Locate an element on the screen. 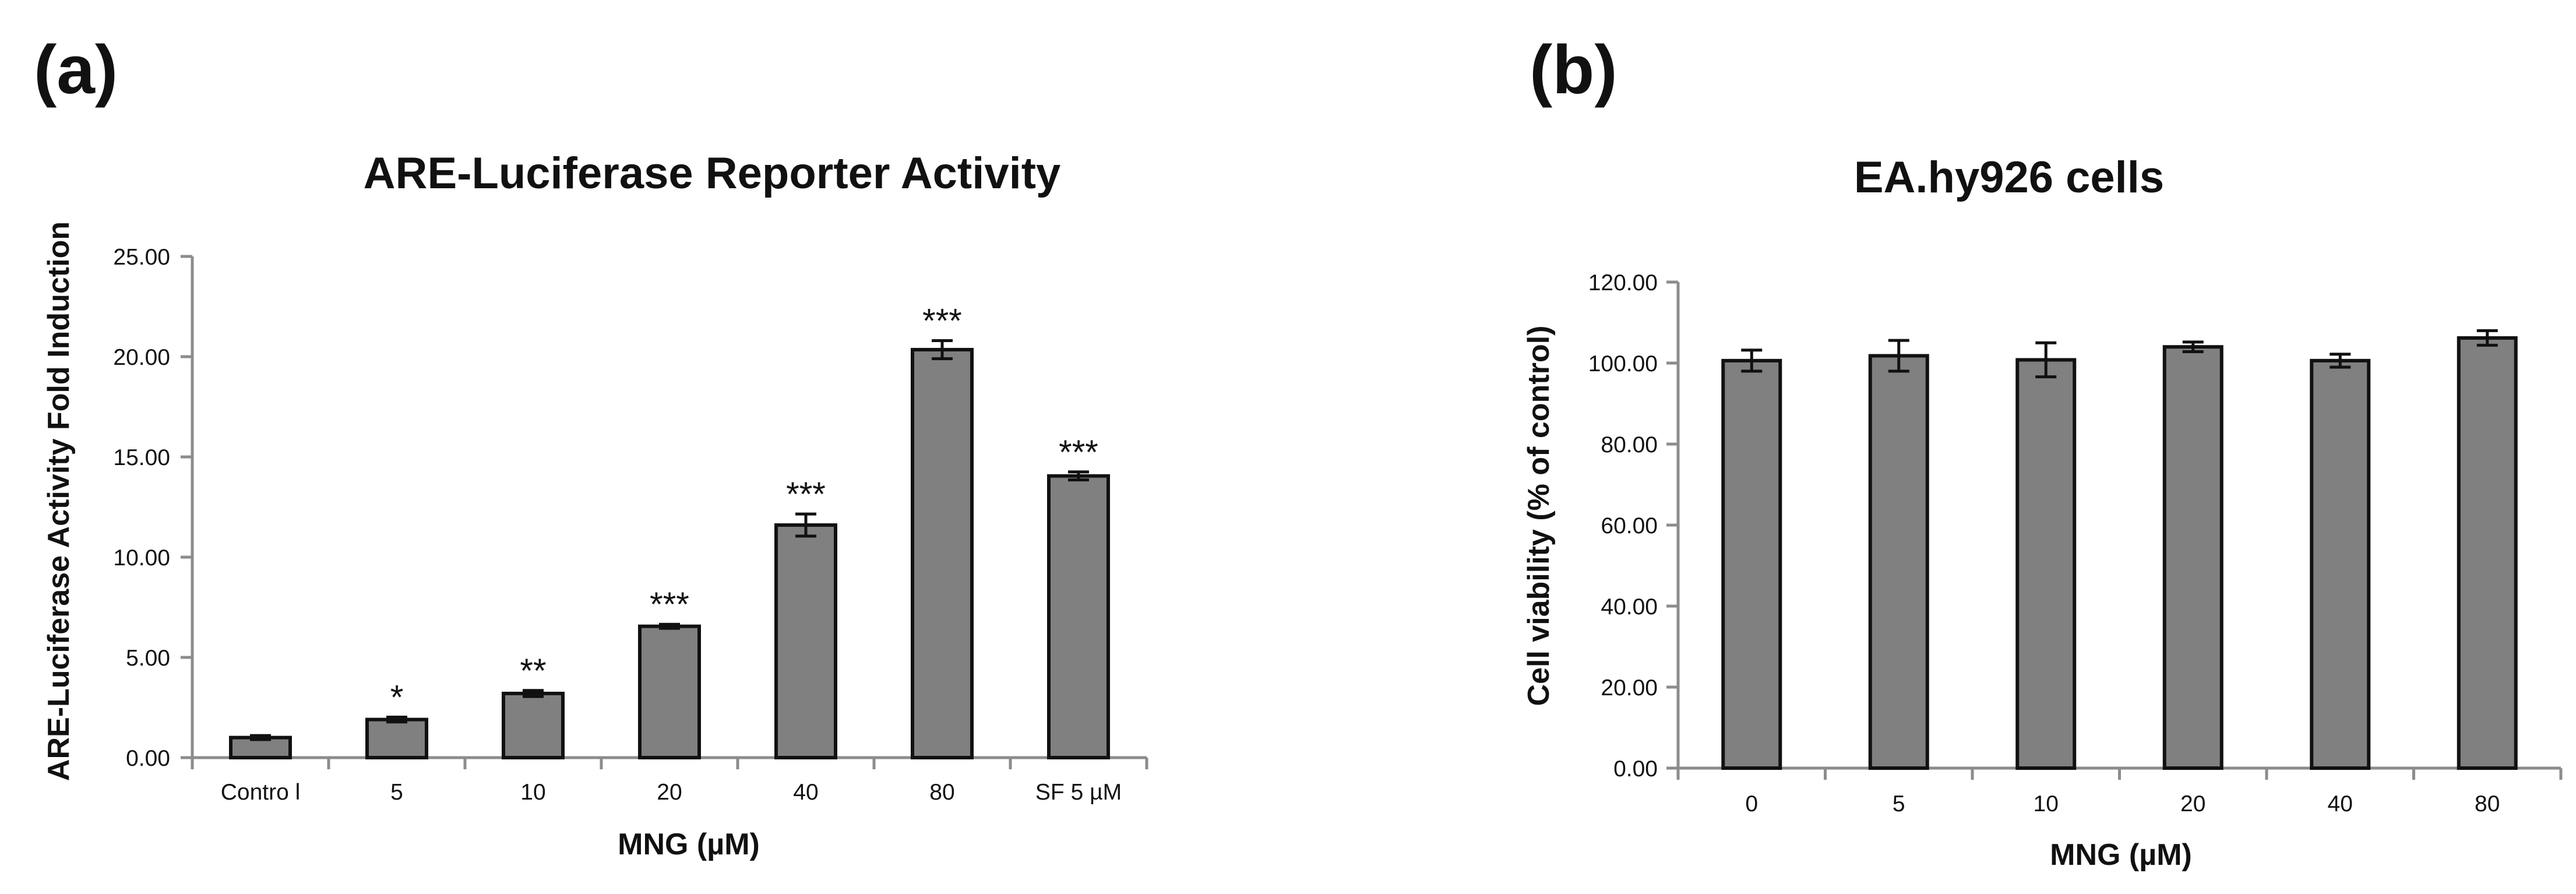 Image resolution: width=2576 pixels, height=894 pixels. chart-a-y-tick-label: 25.00 is located at coordinates (141, 257).